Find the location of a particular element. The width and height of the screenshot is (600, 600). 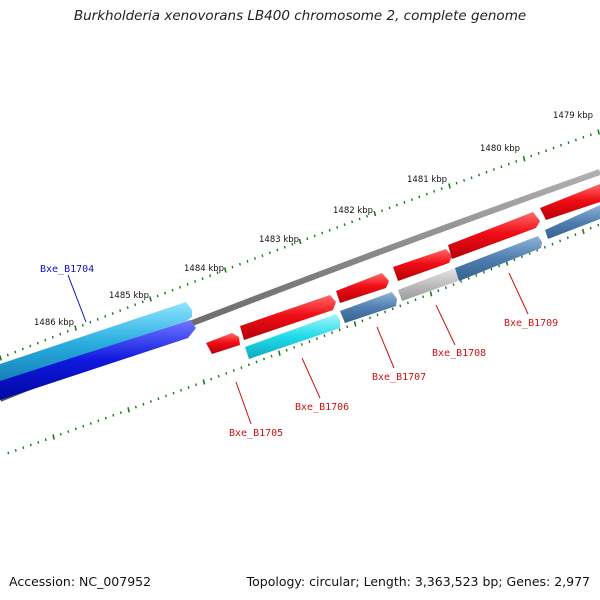

gene-label-bxe-b1708: Bxe_B1708 is located at coordinates (459, 353).